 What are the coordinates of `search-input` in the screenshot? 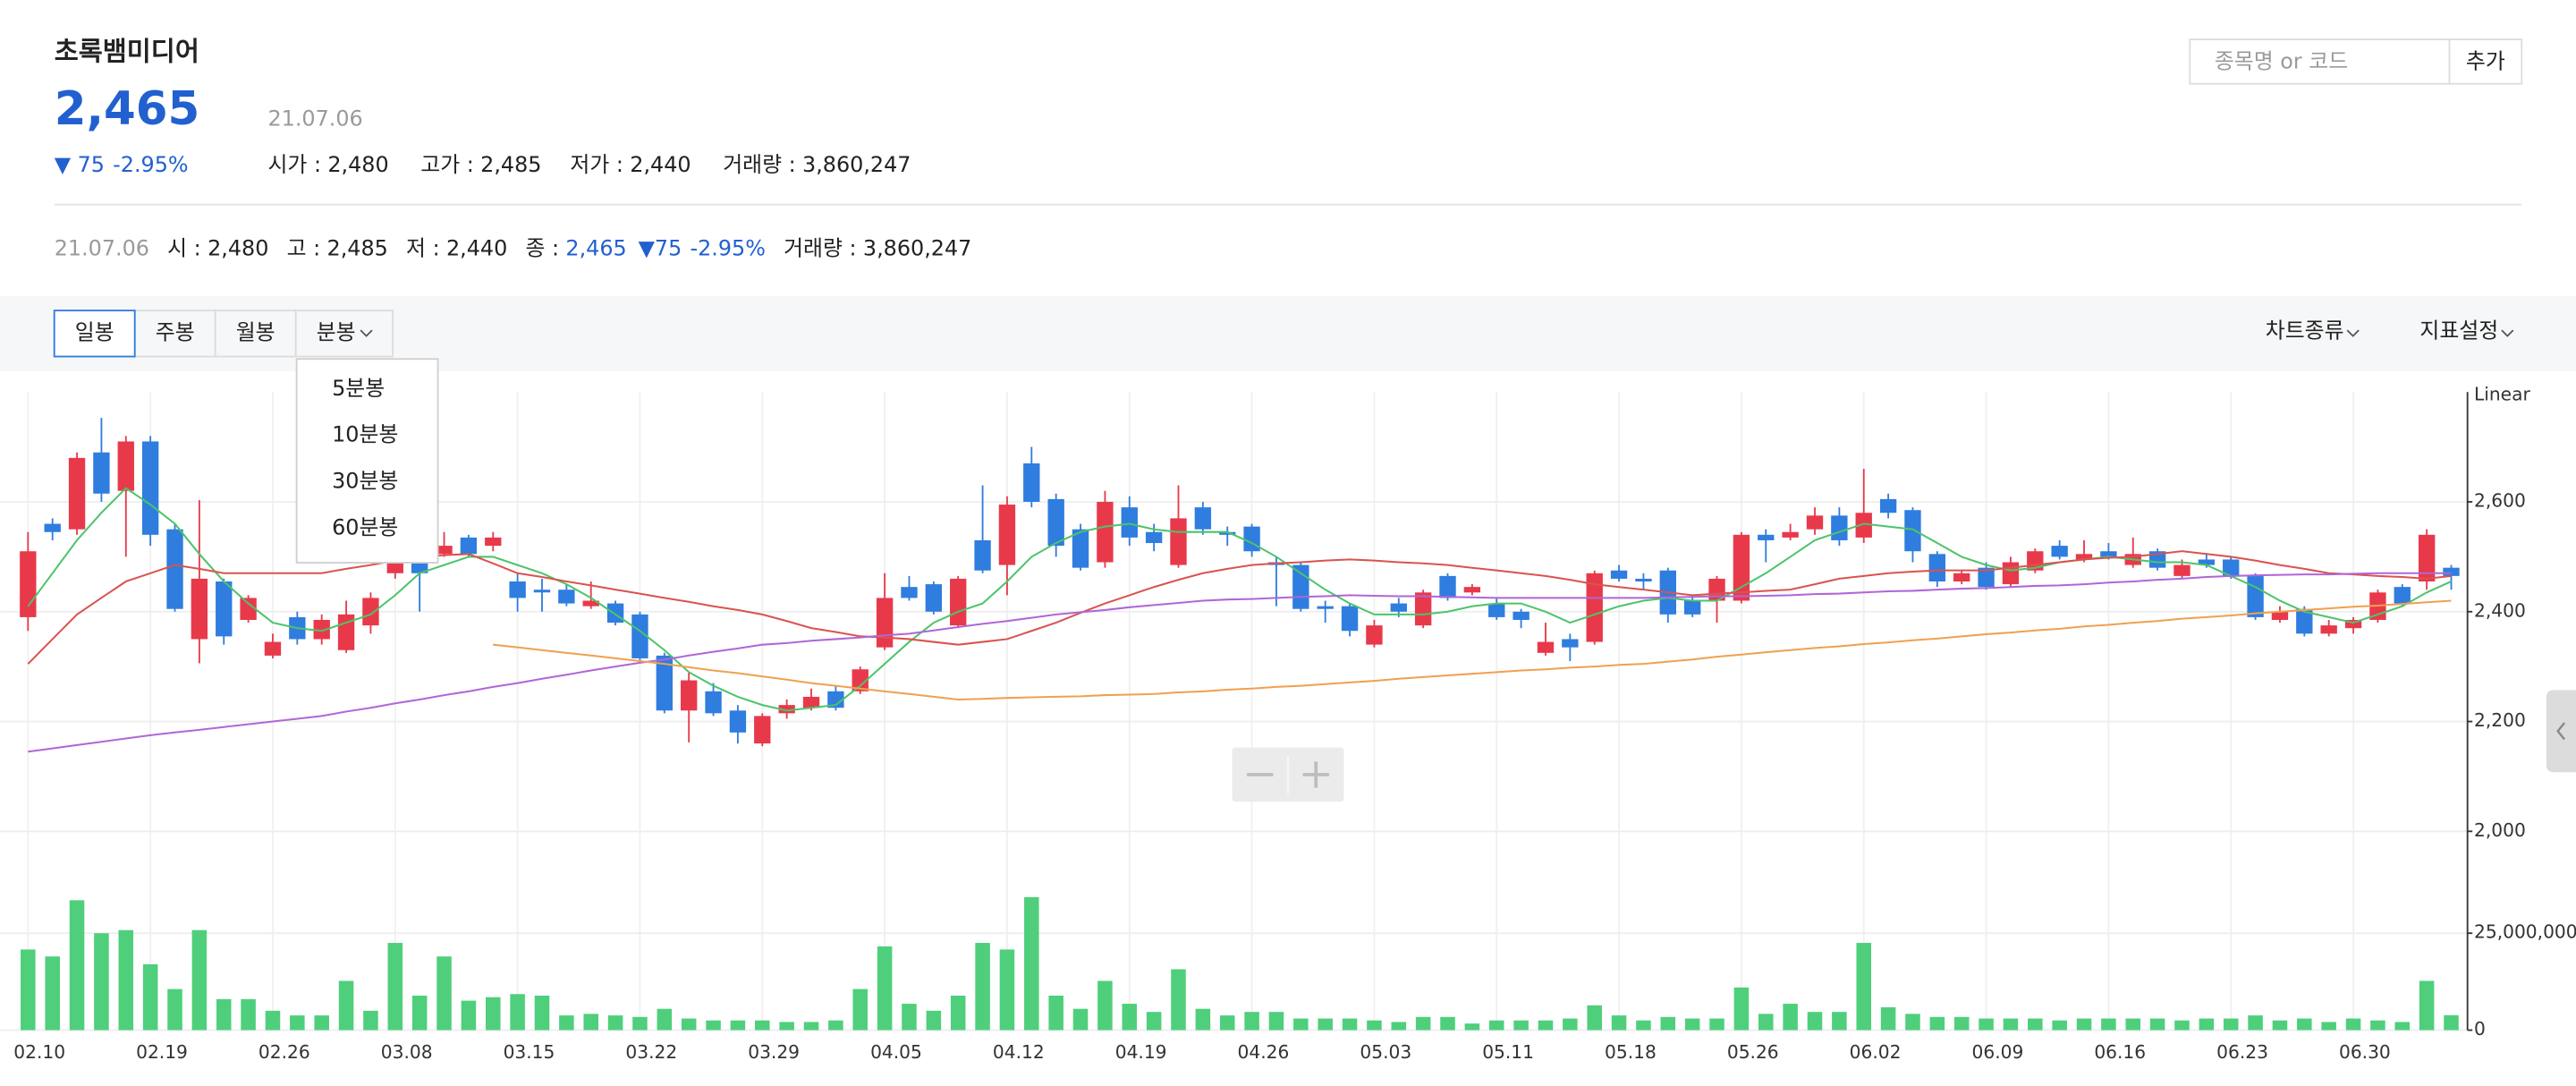 It's located at (2320, 61).